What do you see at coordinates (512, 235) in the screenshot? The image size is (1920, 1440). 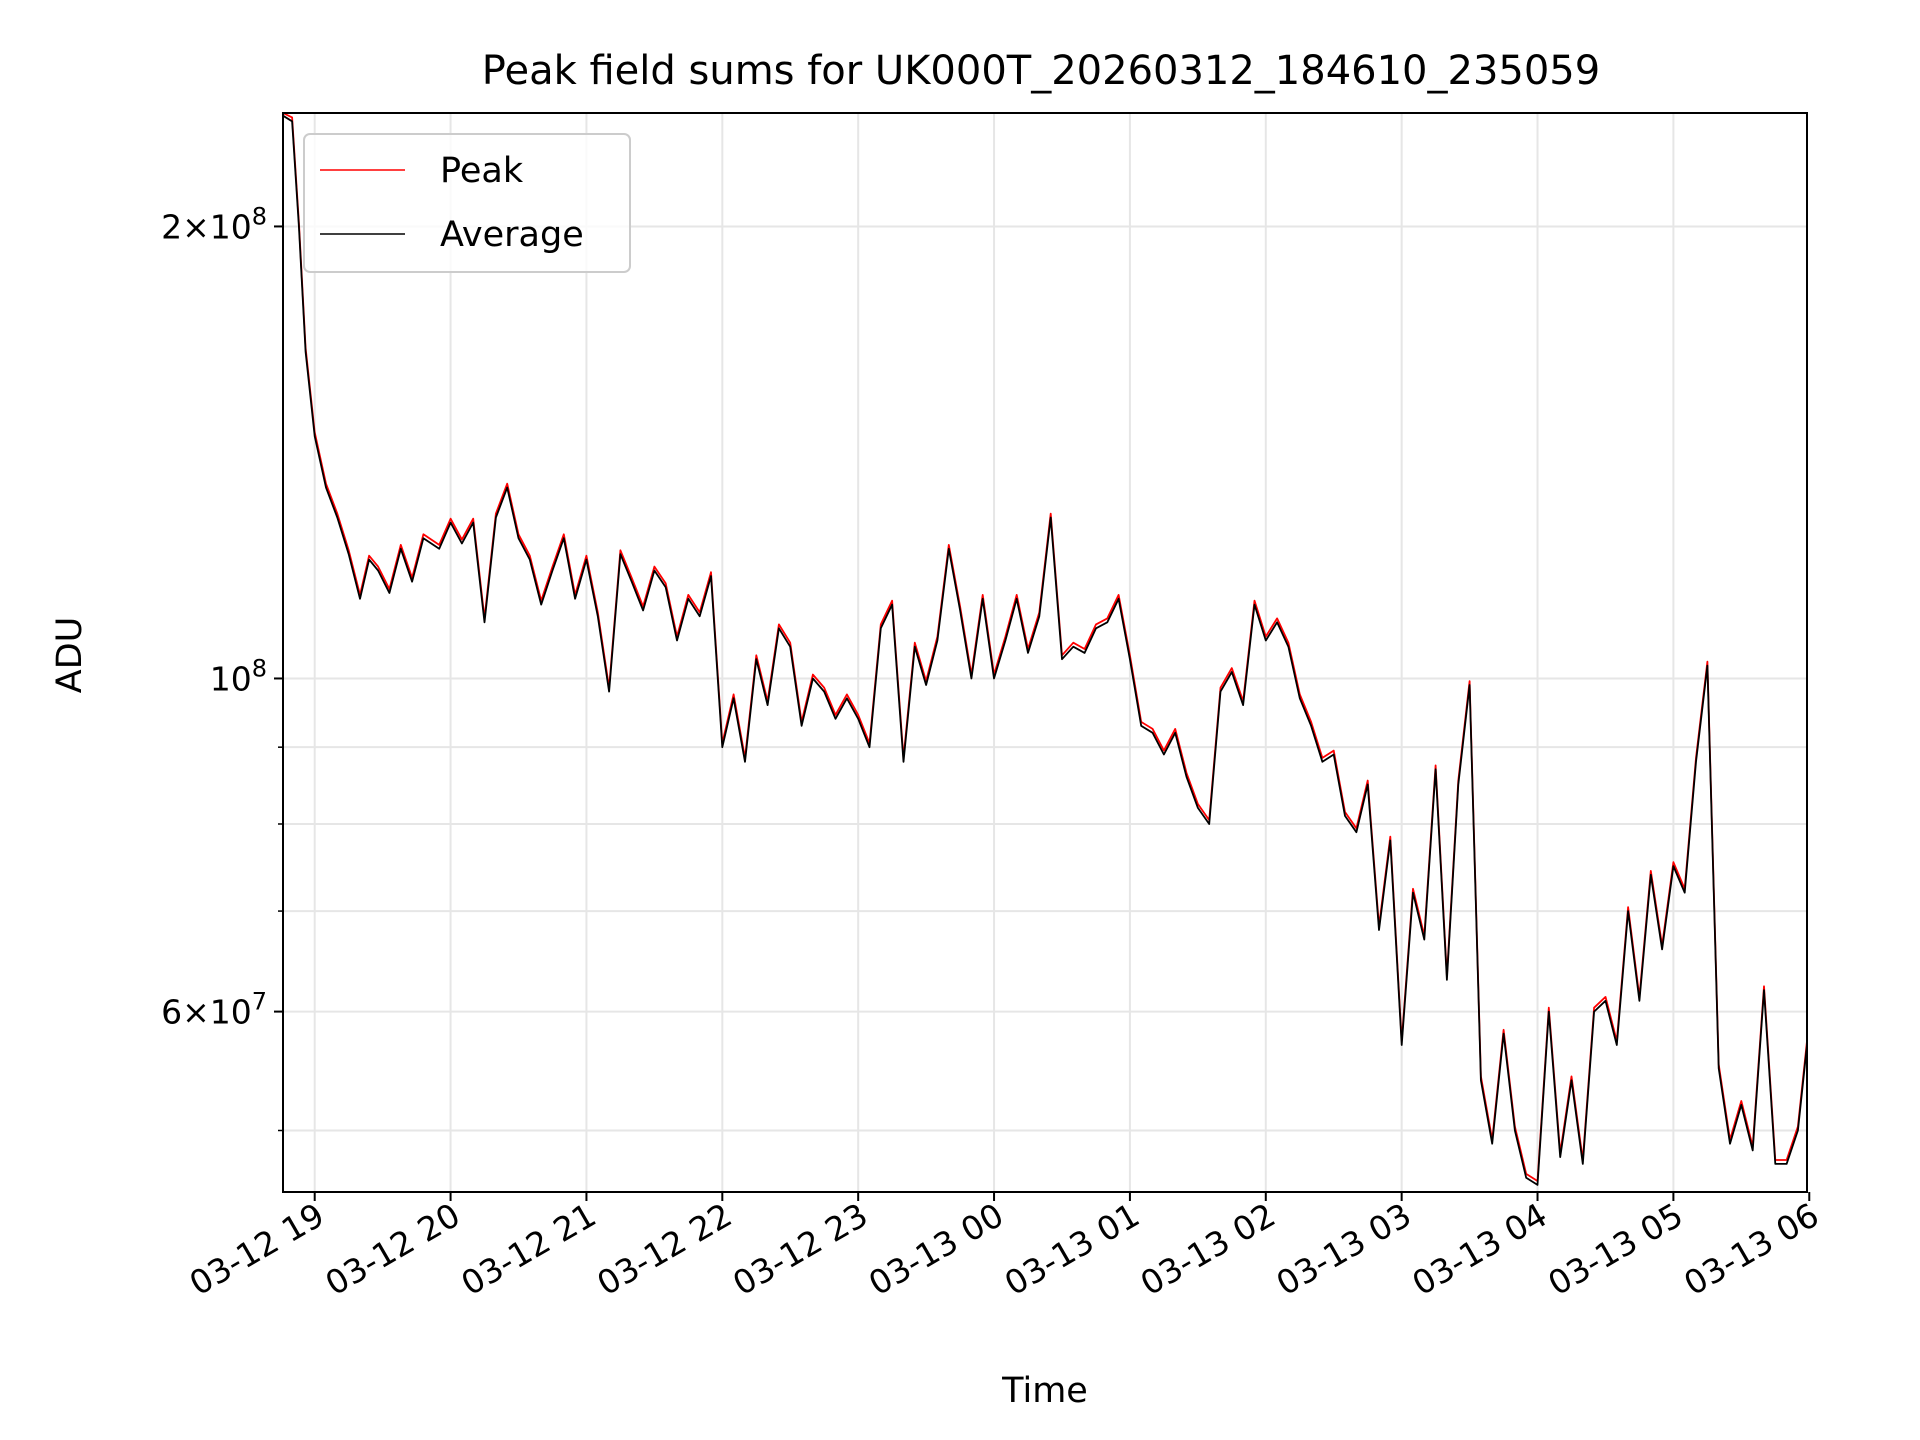 I see `legend-label-average: Average` at bounding box center [512, 235].